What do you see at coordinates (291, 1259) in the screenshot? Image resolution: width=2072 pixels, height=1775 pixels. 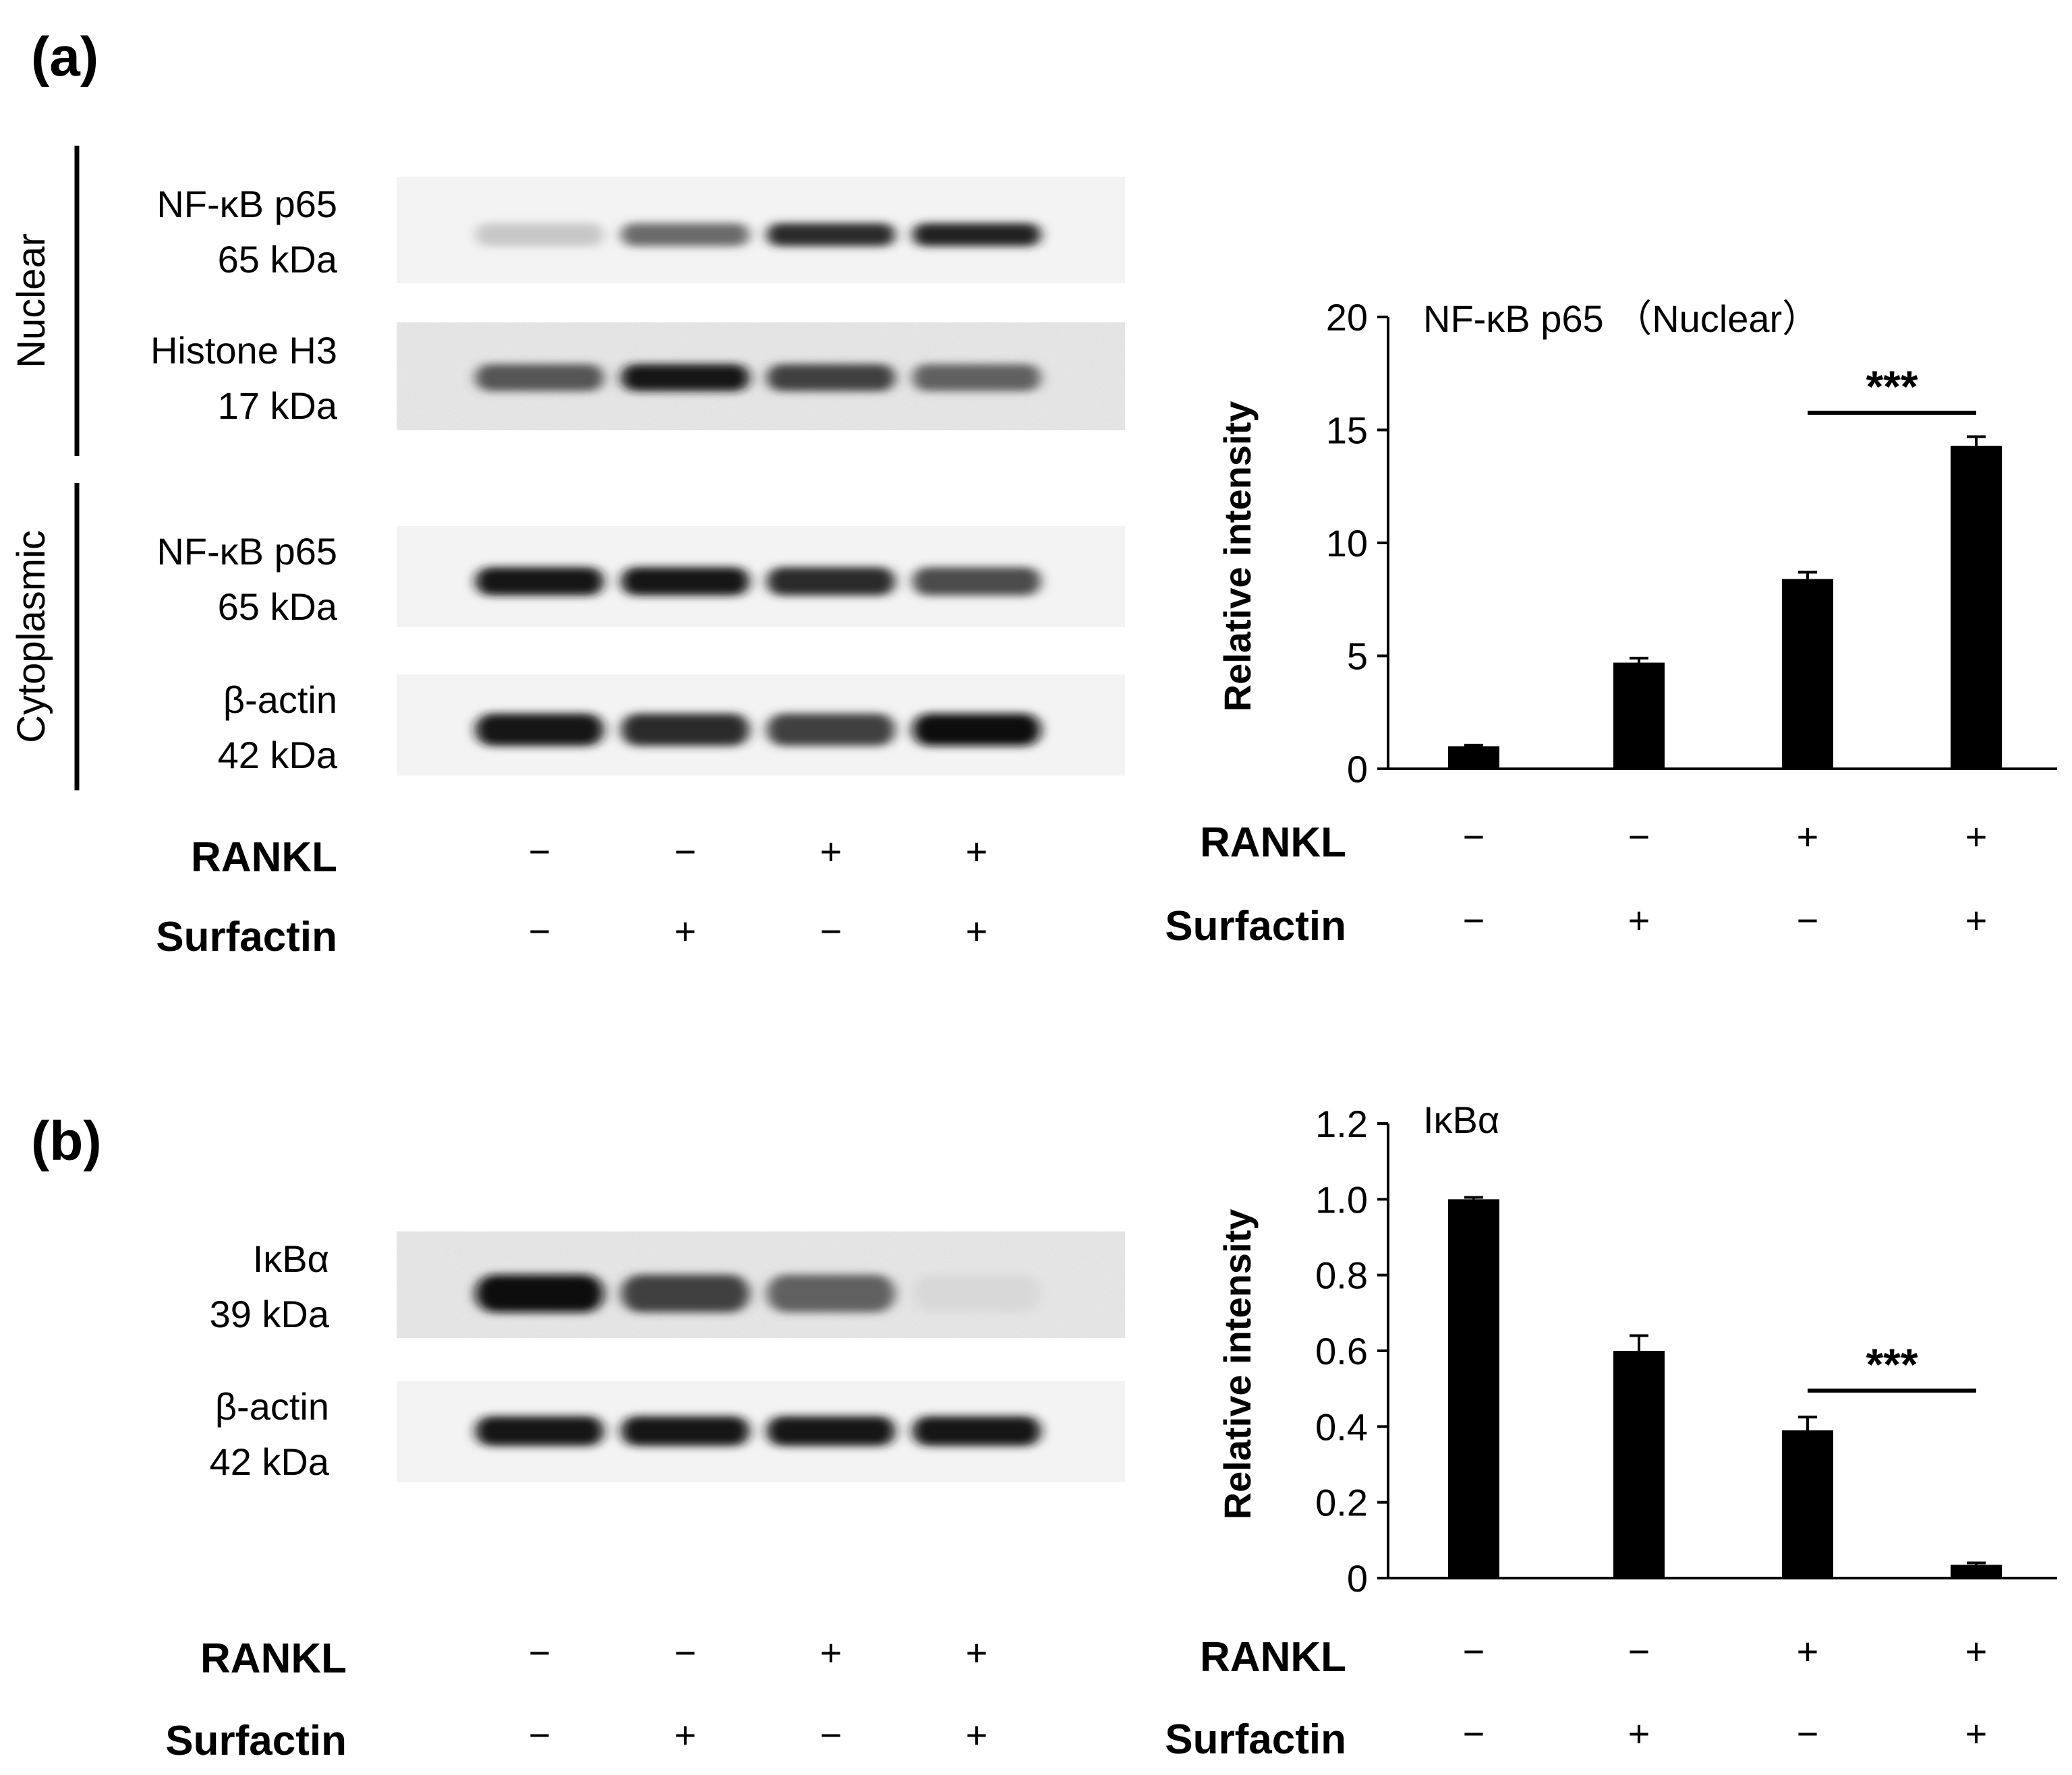 I see `protein-label: IκBα` at bounding box center [291, 1259].